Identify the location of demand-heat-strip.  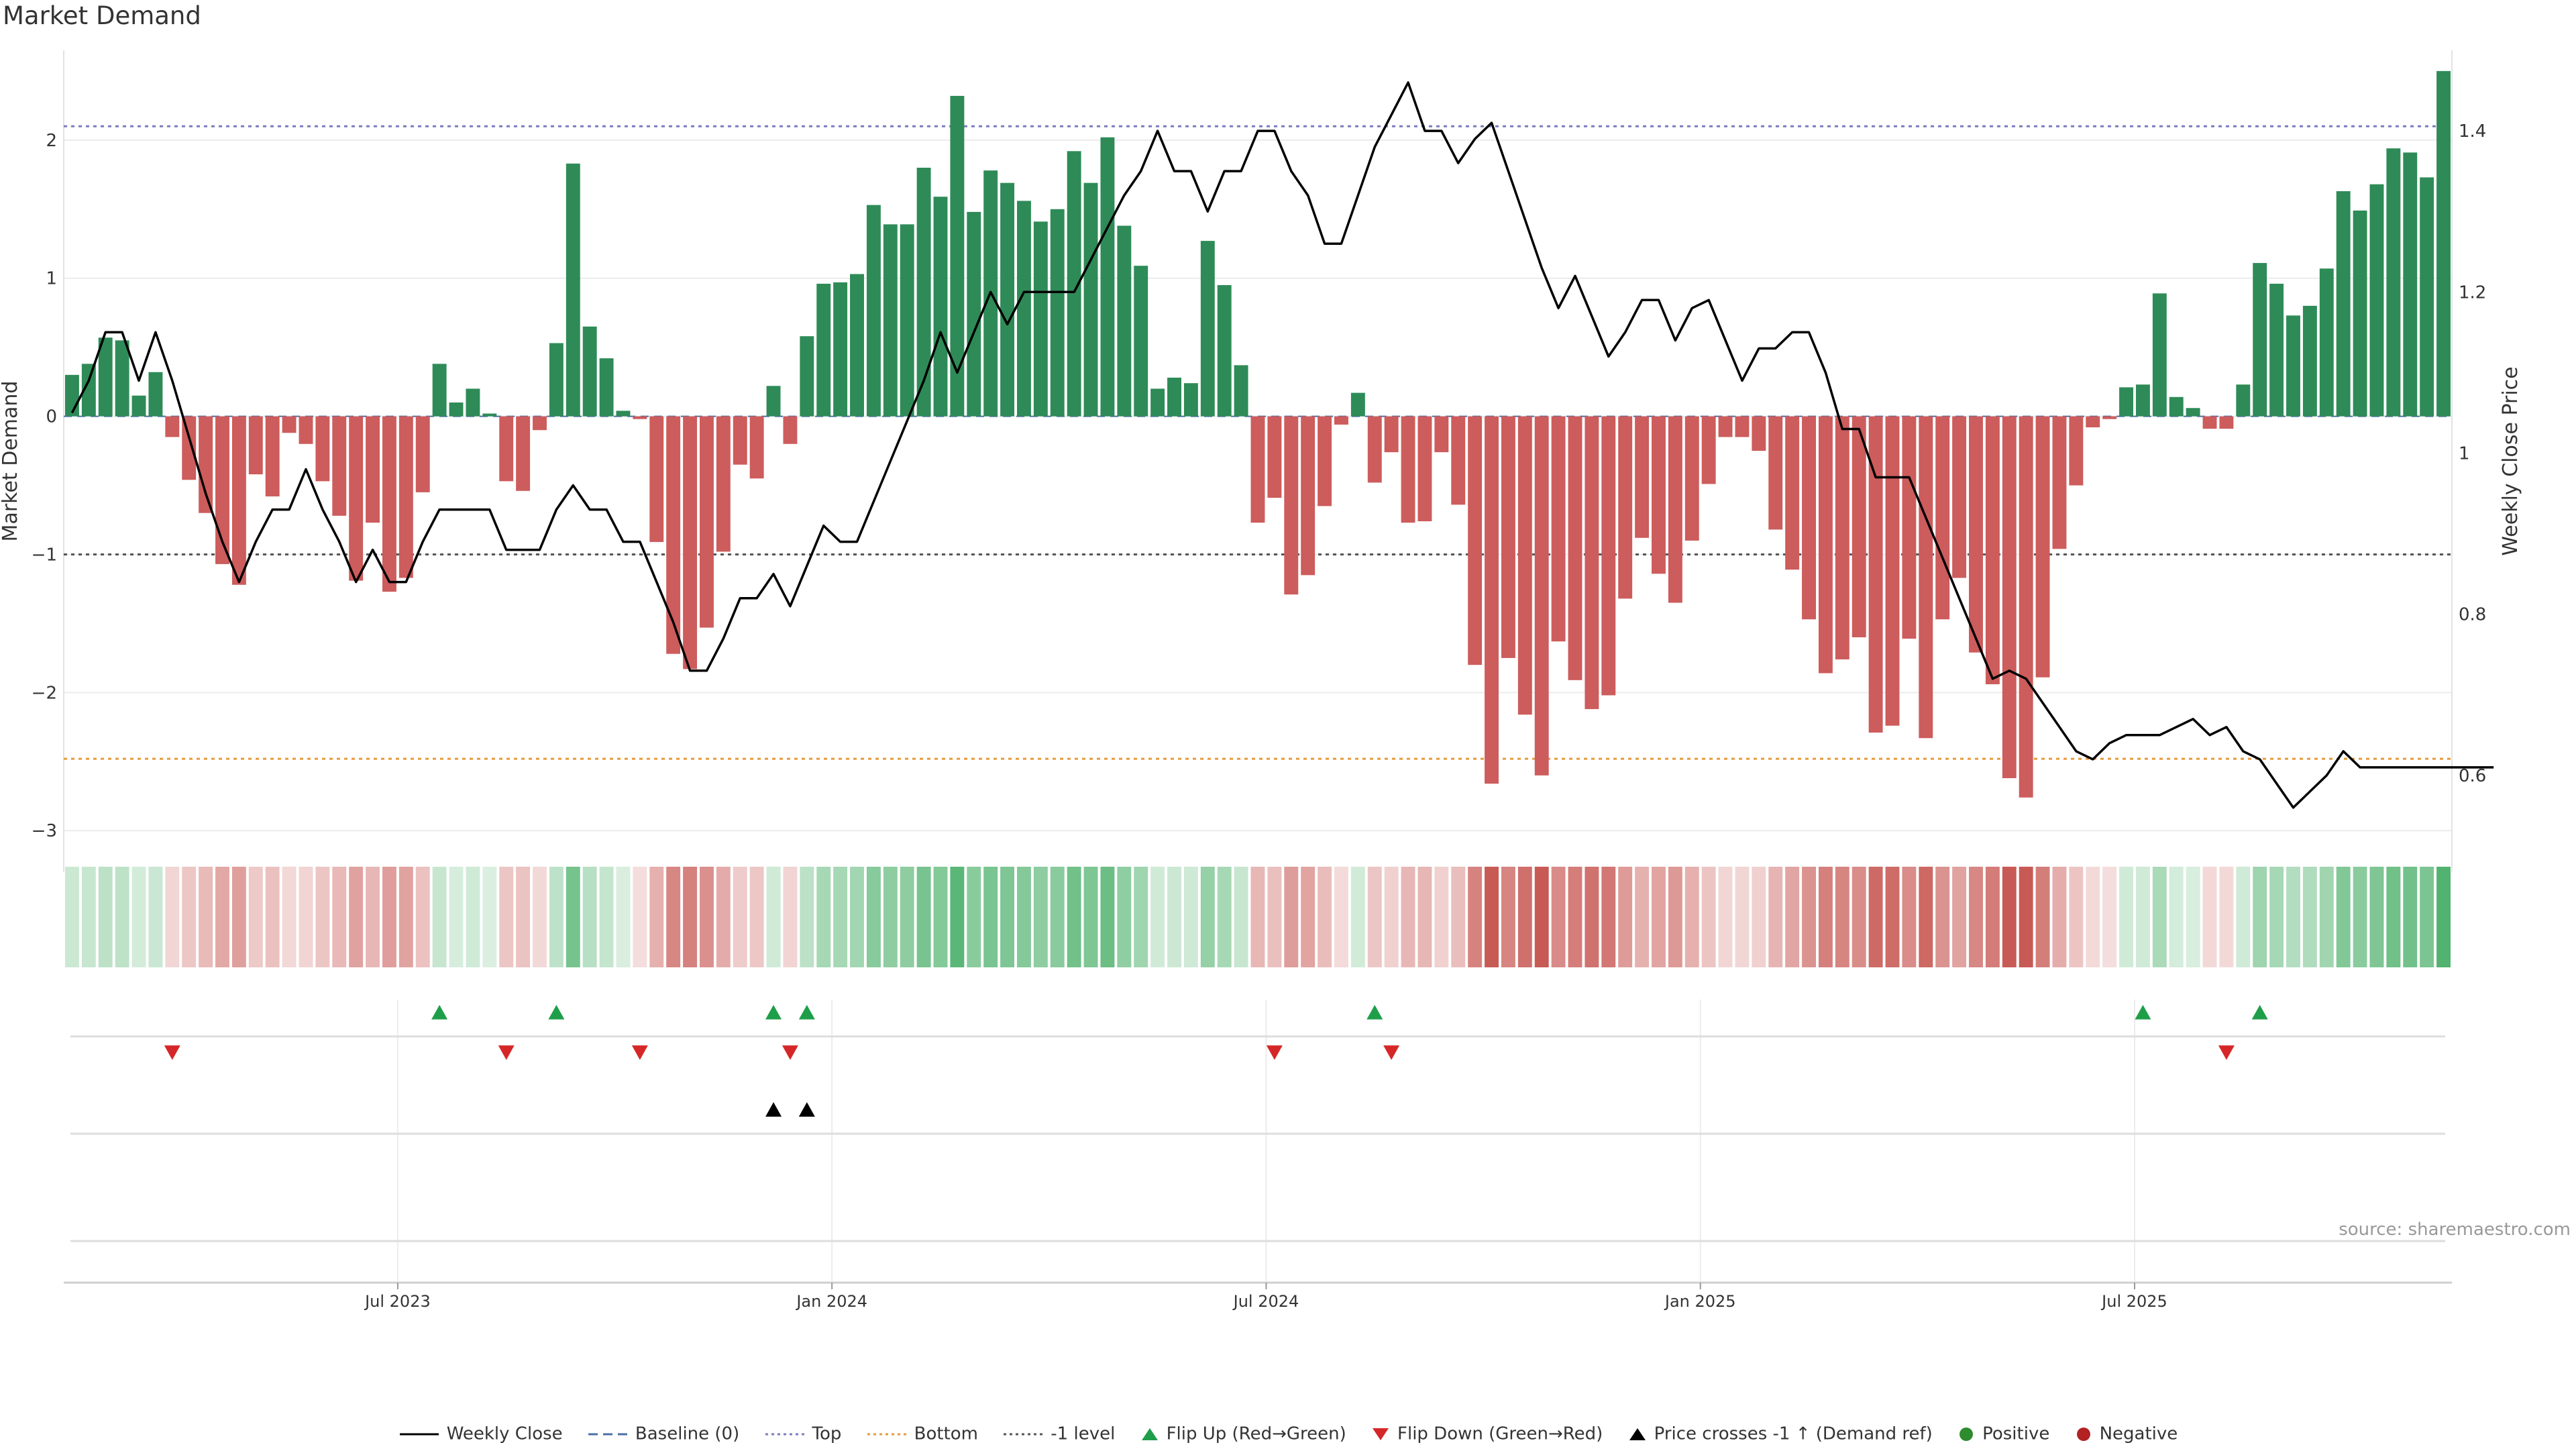
(1257, 917).